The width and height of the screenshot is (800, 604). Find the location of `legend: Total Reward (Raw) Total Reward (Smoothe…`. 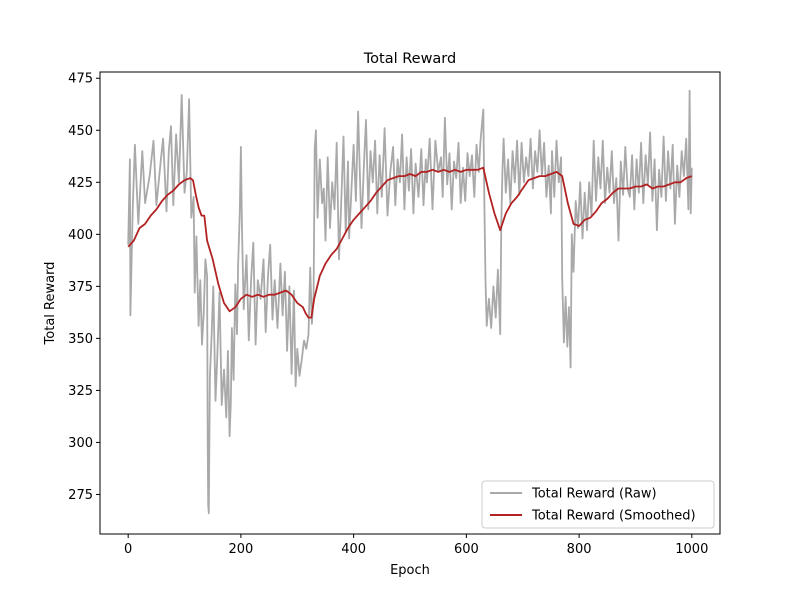

legend: Total Reward (Raw) Total Reward (Smoothe… is located at coordinates (598, 504).